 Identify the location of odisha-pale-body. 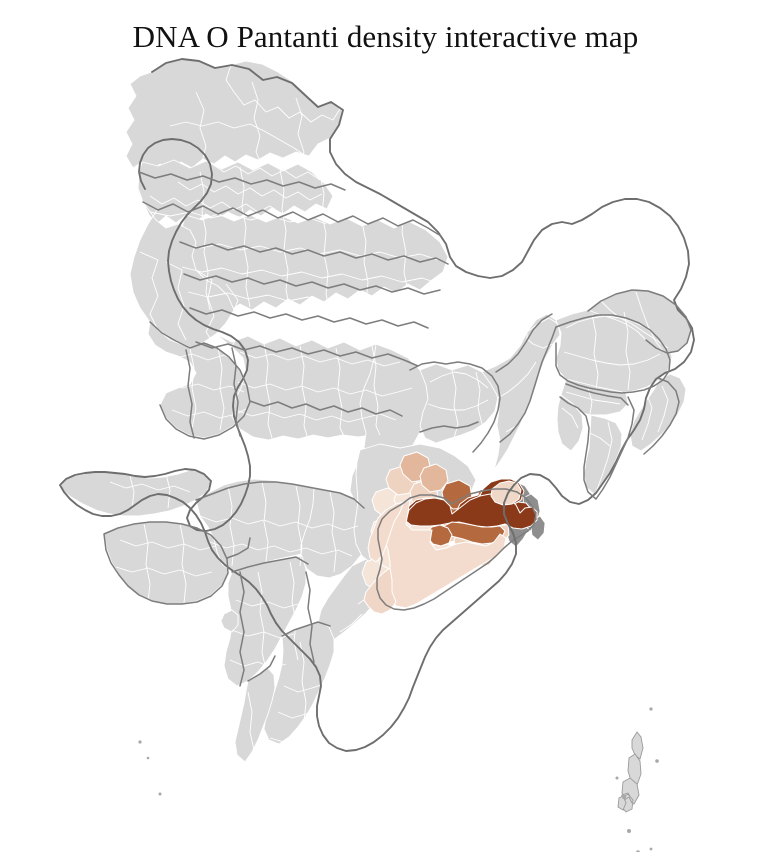
(445, 554).